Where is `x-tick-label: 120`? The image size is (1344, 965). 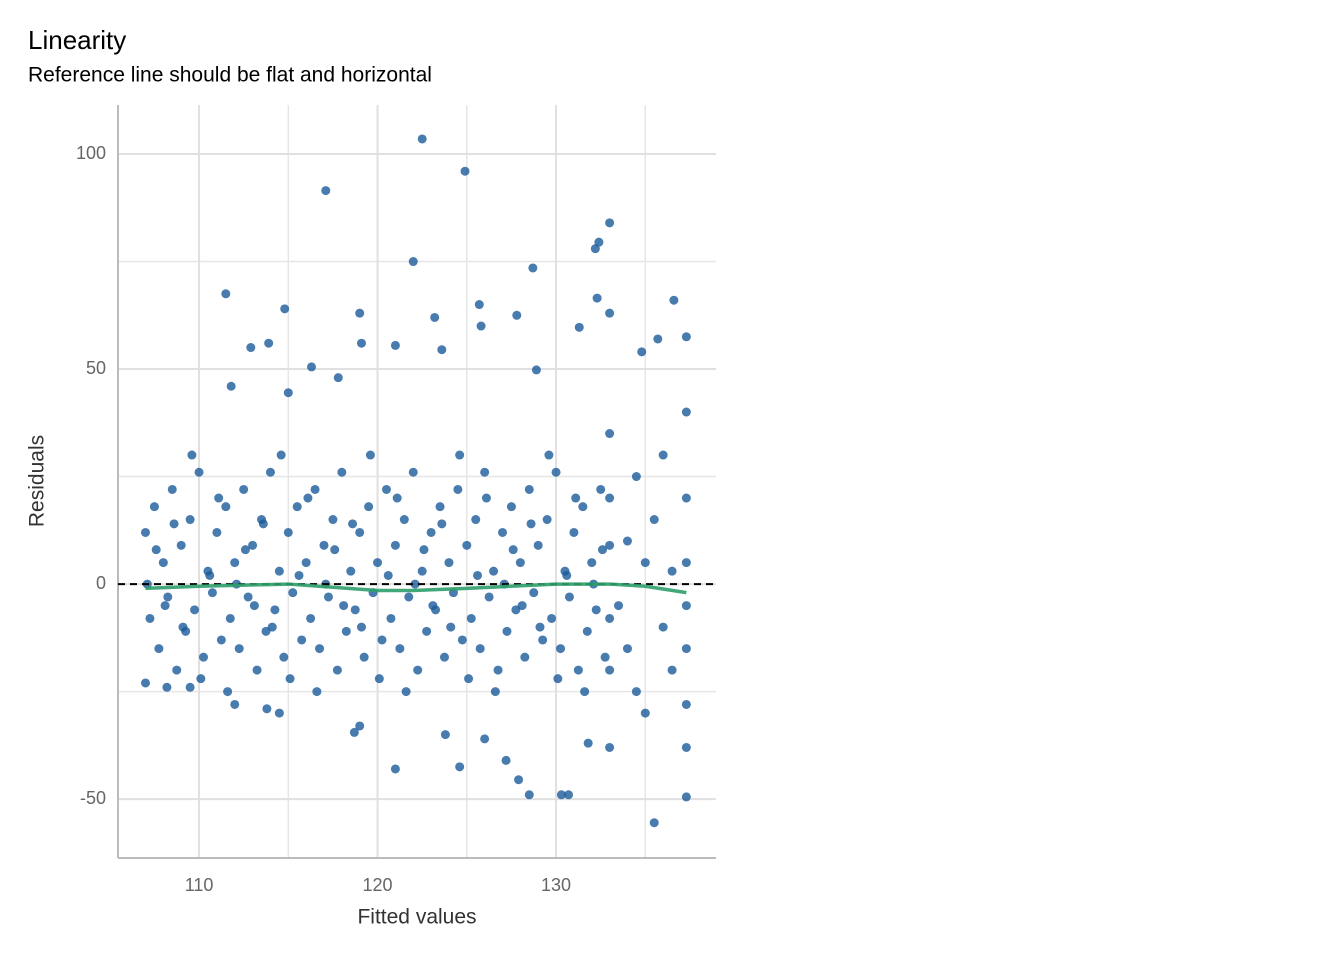
x-tick-label: 120 is located at coordinates (378, 885).